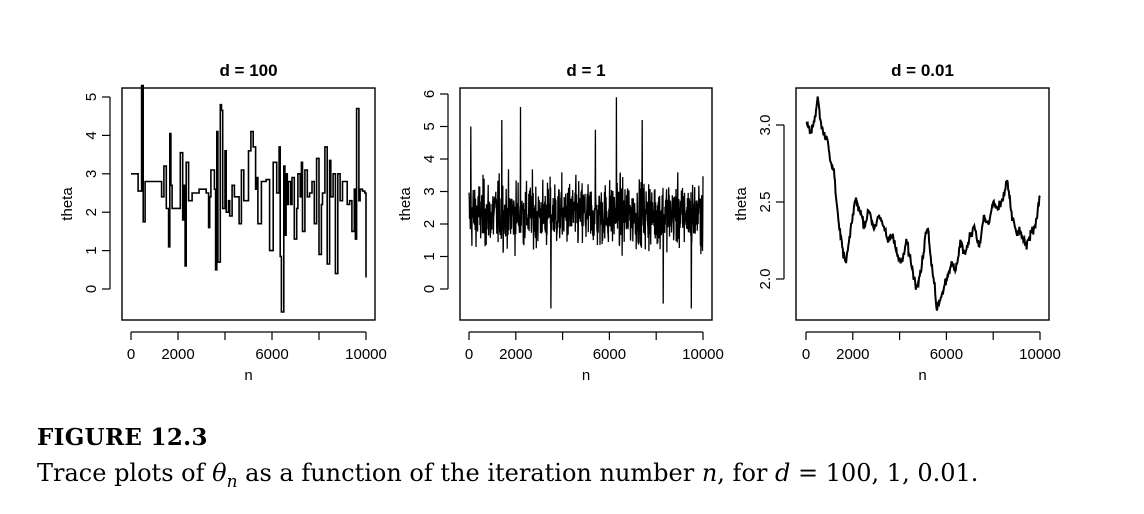  Describe the element at coordinates (232, 481) in the screenshot. I see `caption-theta-subscript: n` at that location.